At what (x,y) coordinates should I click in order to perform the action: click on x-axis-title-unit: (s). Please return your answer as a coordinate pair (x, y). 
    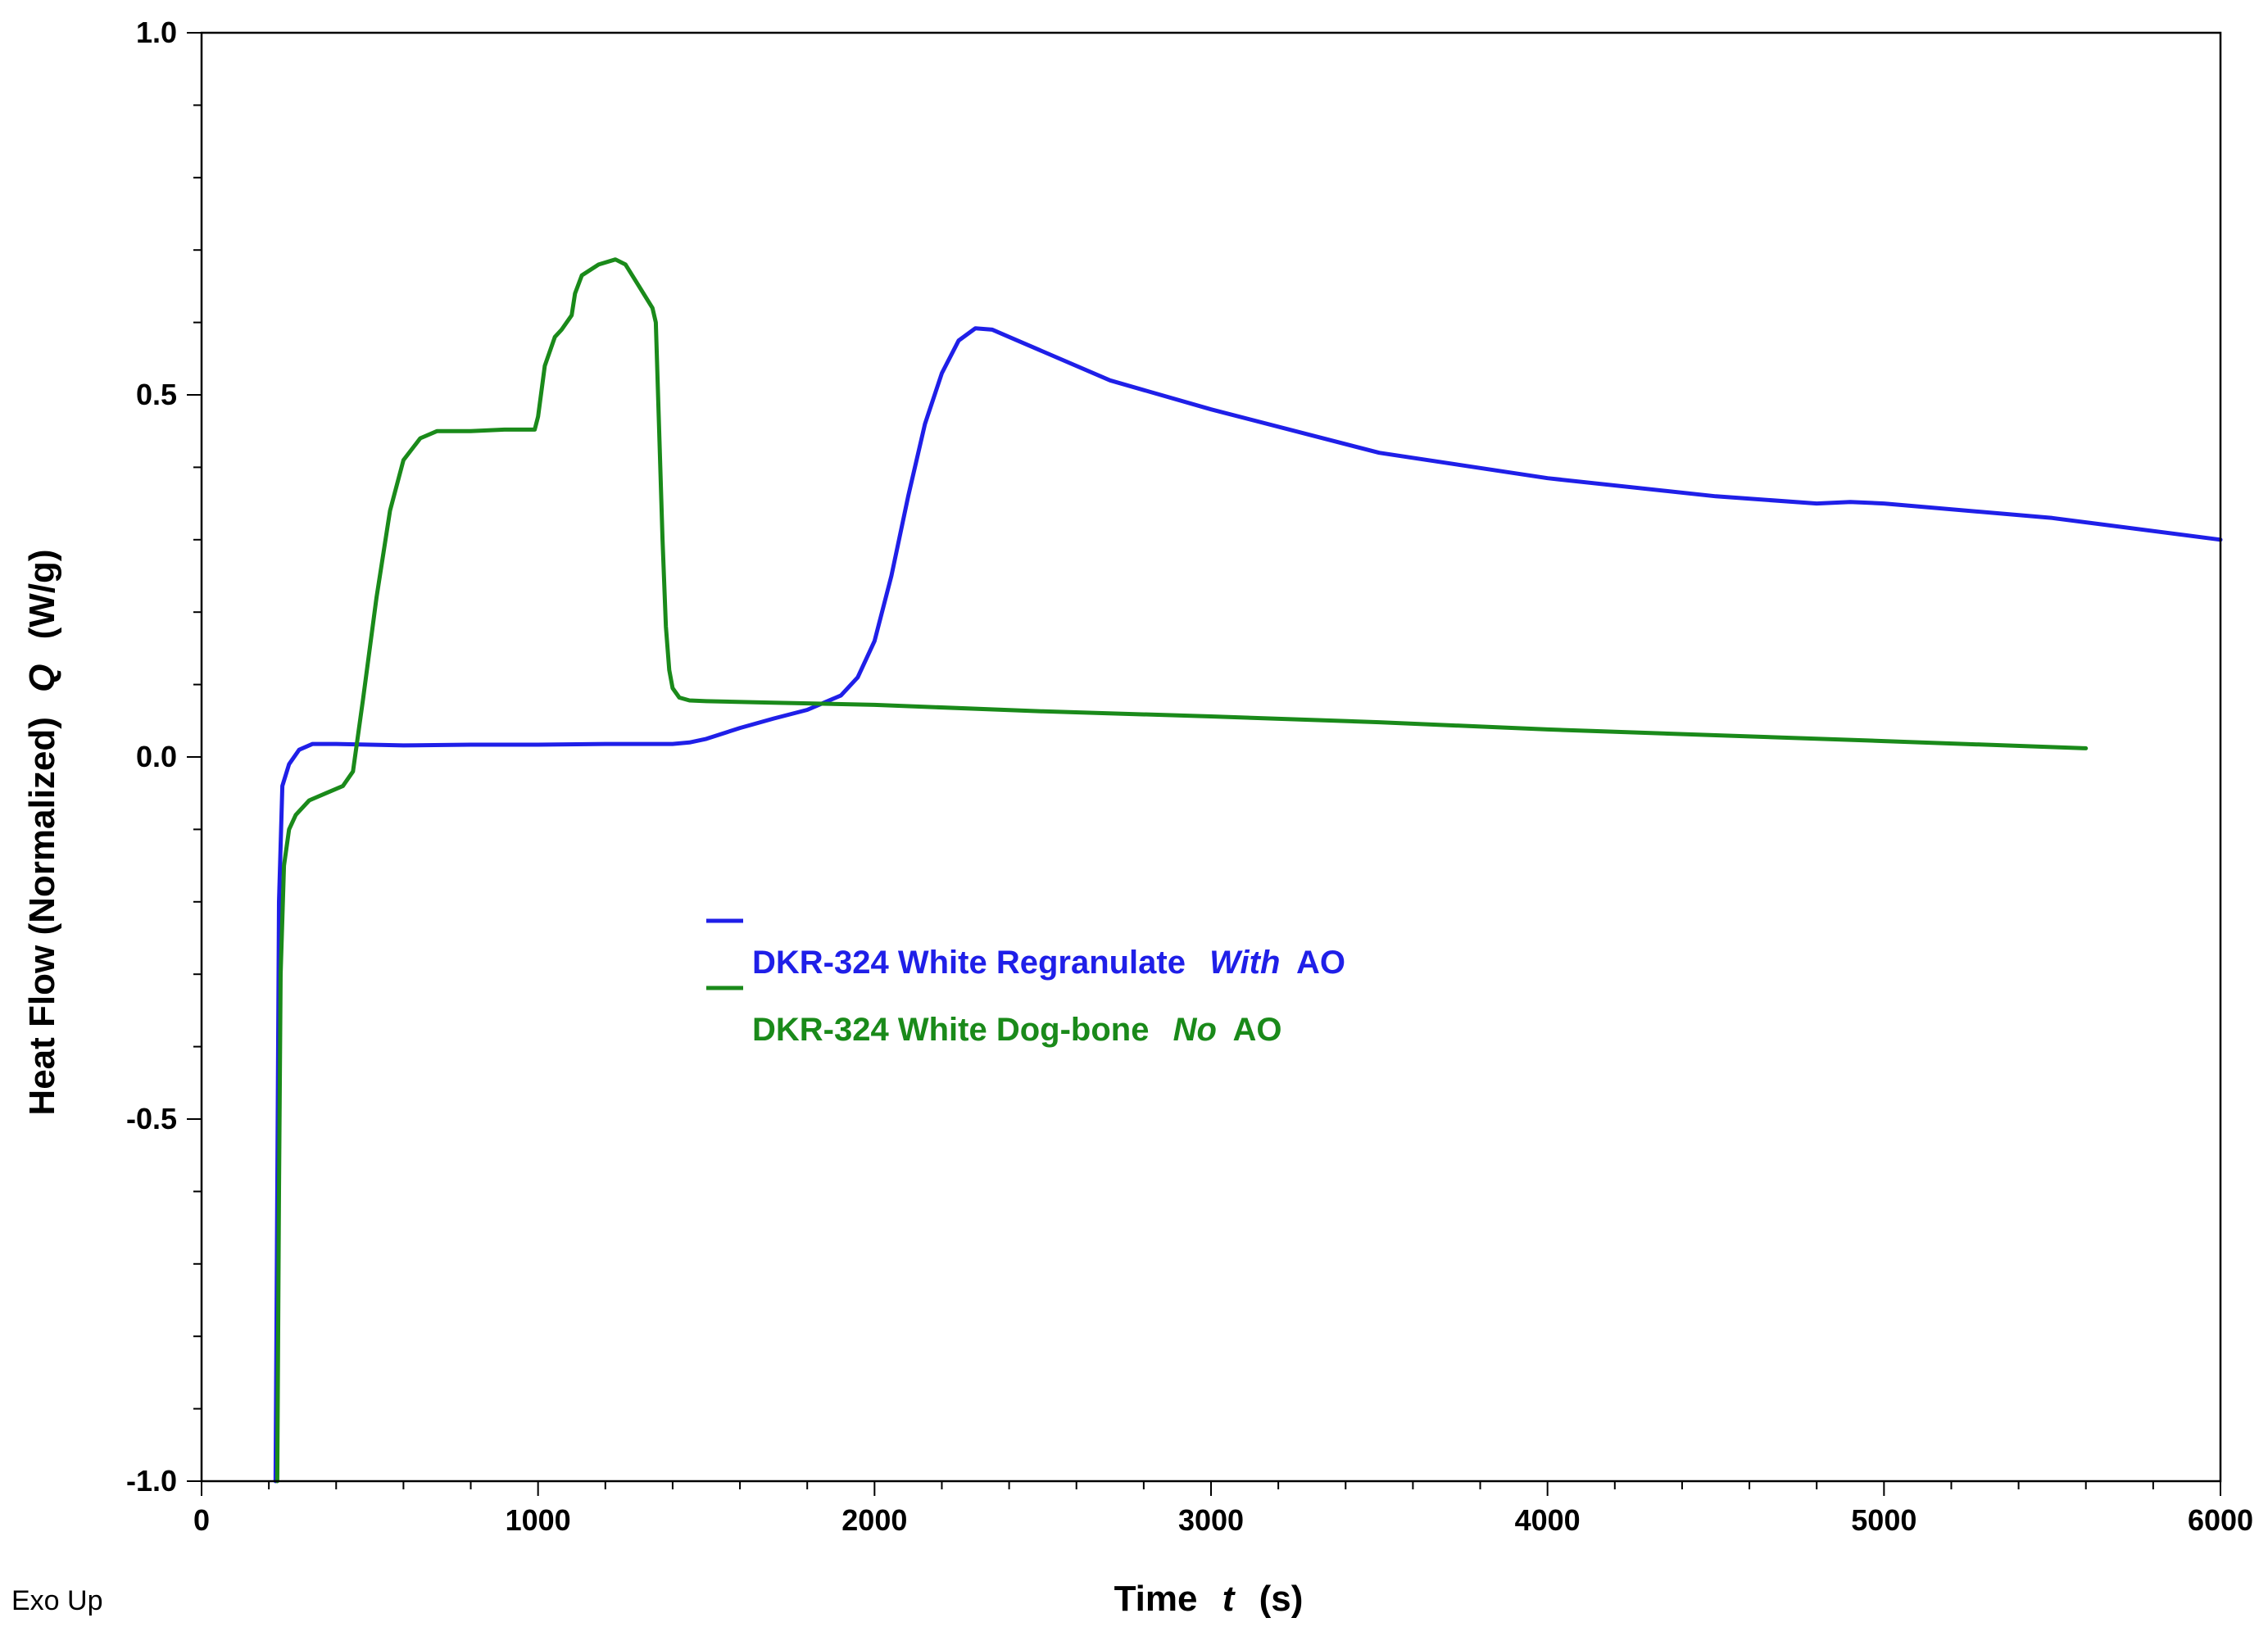
    Looking at the image, I should click on (1281, 1599).